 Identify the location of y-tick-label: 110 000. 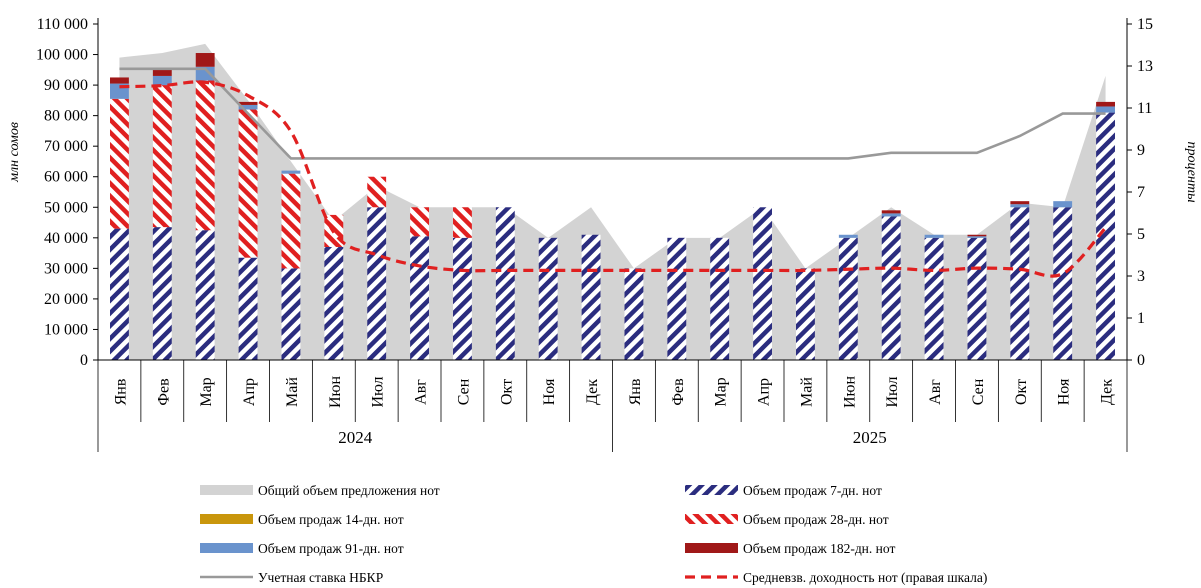
(62, 24).